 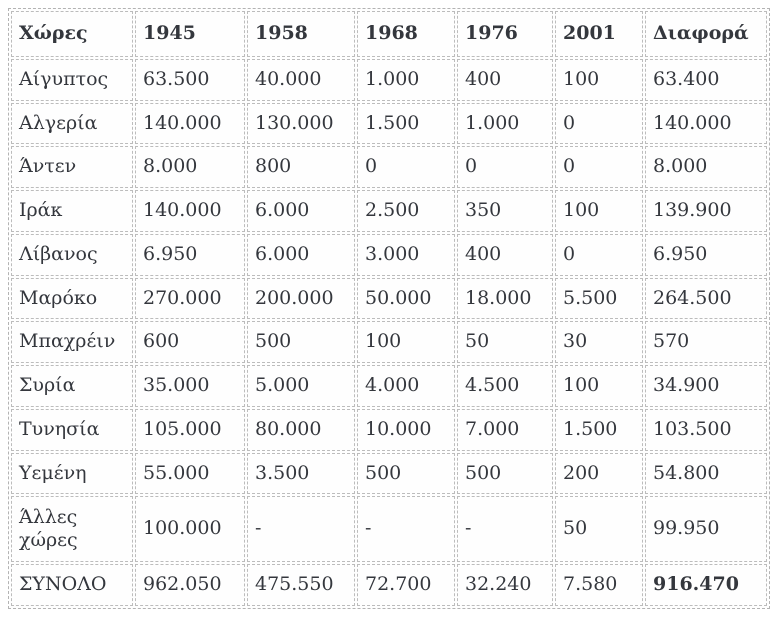 What do you see at coordinates (301, 167) in the screenshot?
I see `table-cell: 800` at bounding box center [301, 167].